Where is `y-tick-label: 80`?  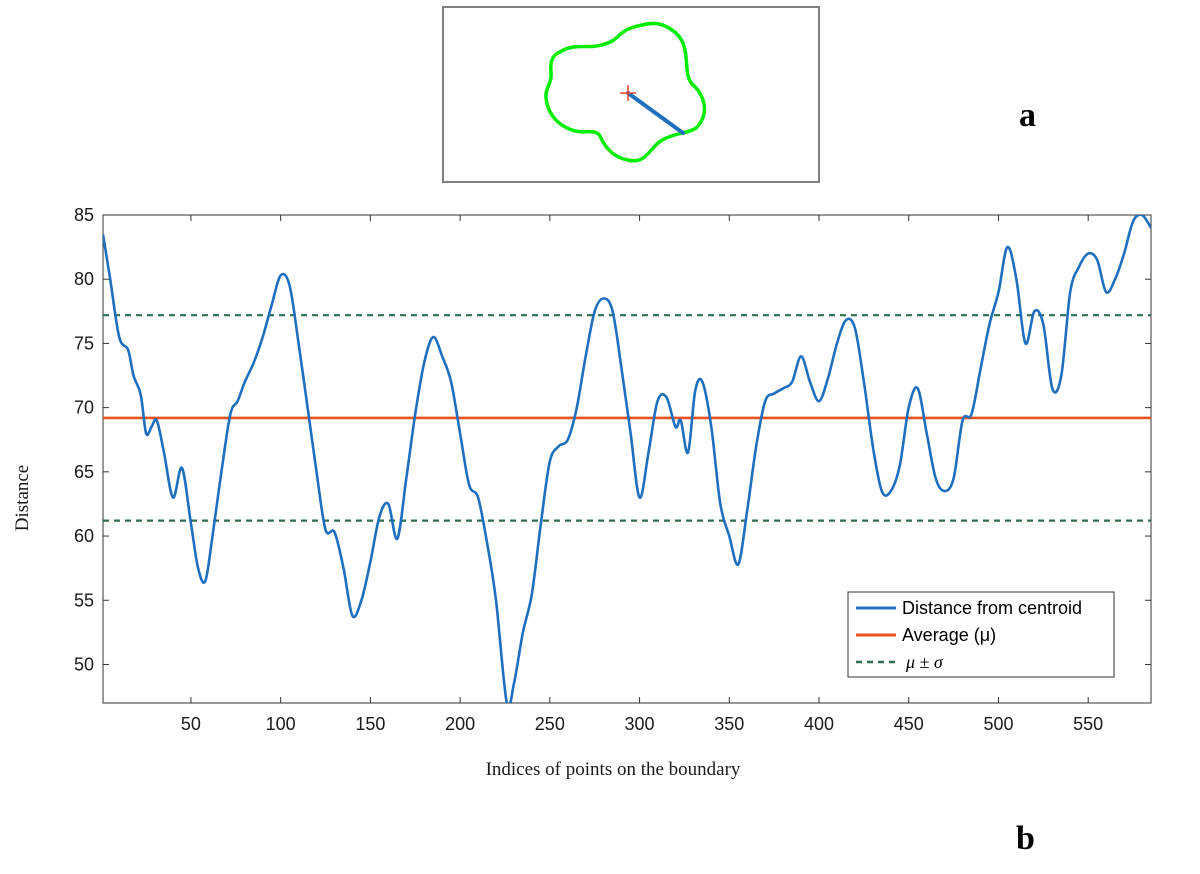 y-tick-label: 80 is located at coordinates (84, 279).